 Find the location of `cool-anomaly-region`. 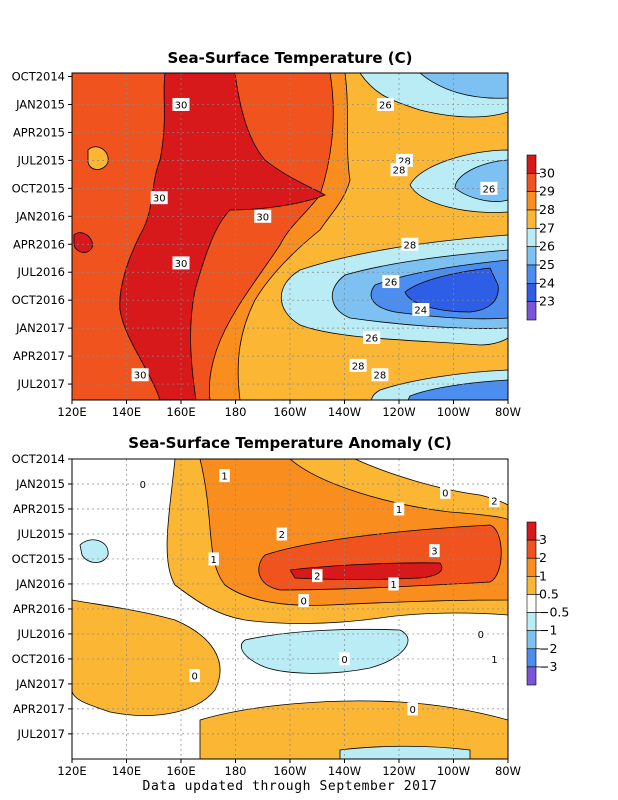

cool-anomaly-region is located at coordinates (324, 651).